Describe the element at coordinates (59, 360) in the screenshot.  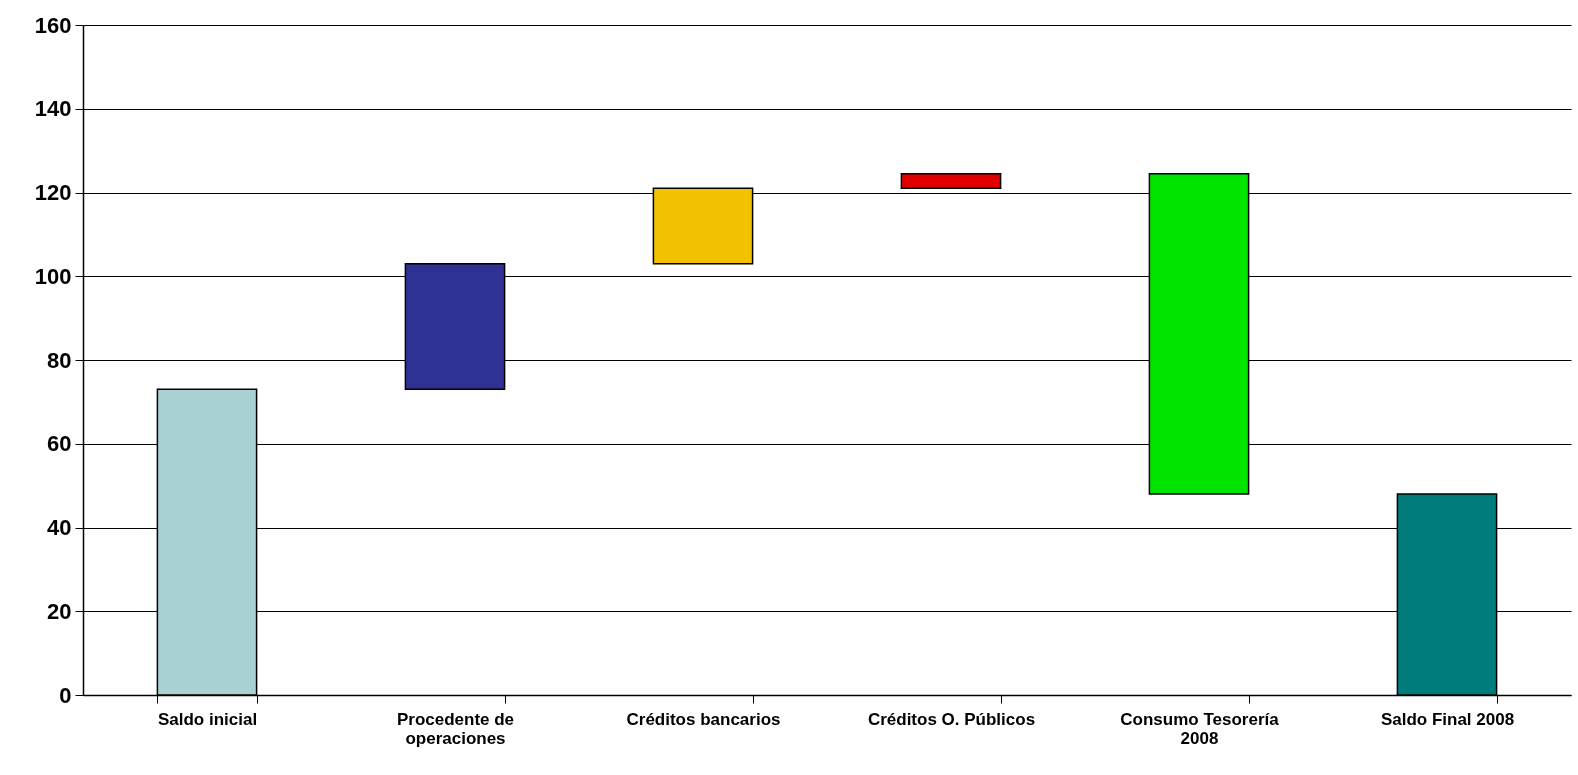
I see `y-tick-label: 80` at that location.